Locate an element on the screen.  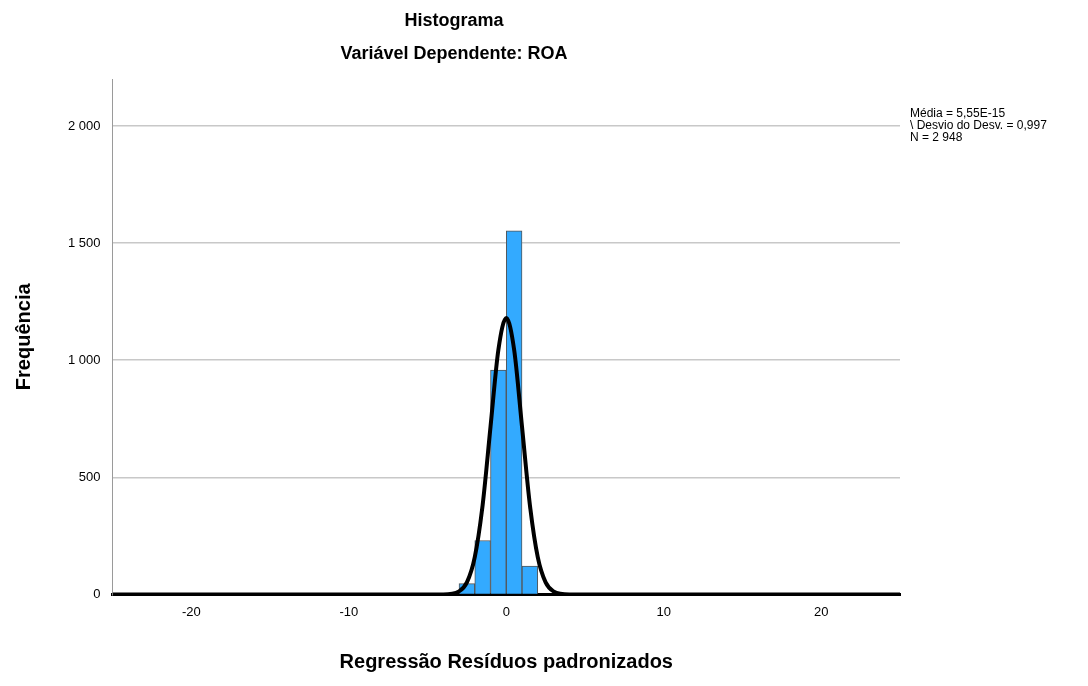
x-tick-label: 10 is located at coordinates (663, 611).